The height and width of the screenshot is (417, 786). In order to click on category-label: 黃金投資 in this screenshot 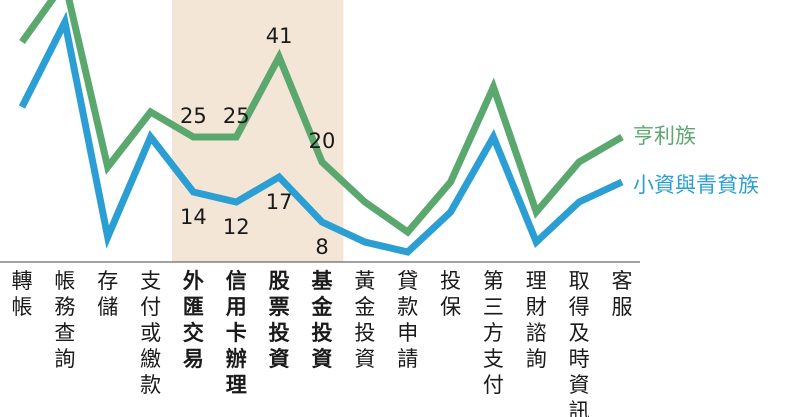, I will do `click(364, 320)`.